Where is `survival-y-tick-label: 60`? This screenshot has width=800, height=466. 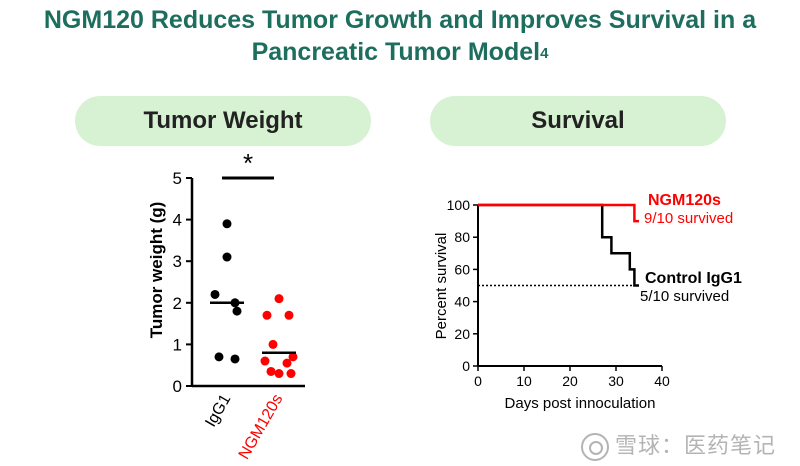 survival-y-tick-label: 60 is located at coordinates (462, 269).